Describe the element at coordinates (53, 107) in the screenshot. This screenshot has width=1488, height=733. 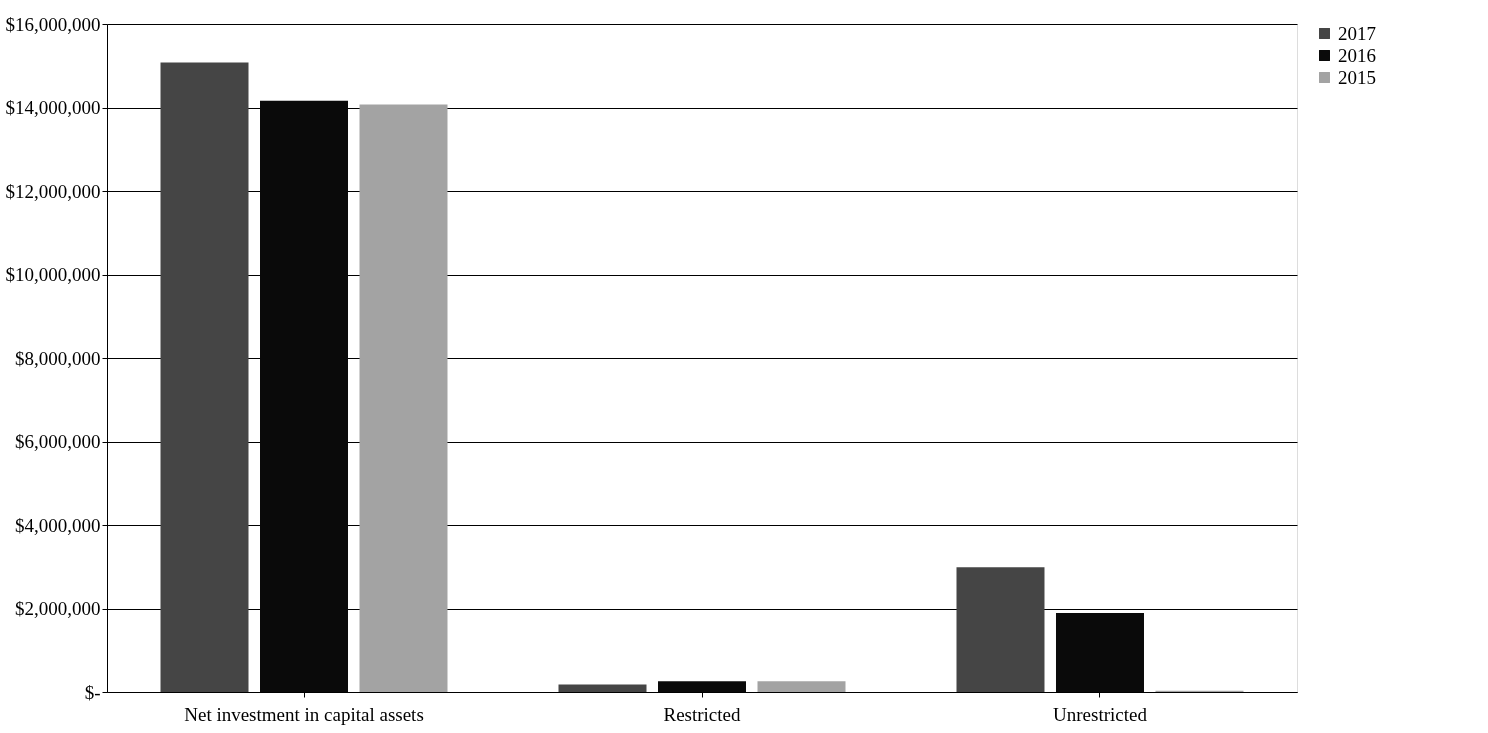
I see `y-tick-label: $14,000,000` at that location.